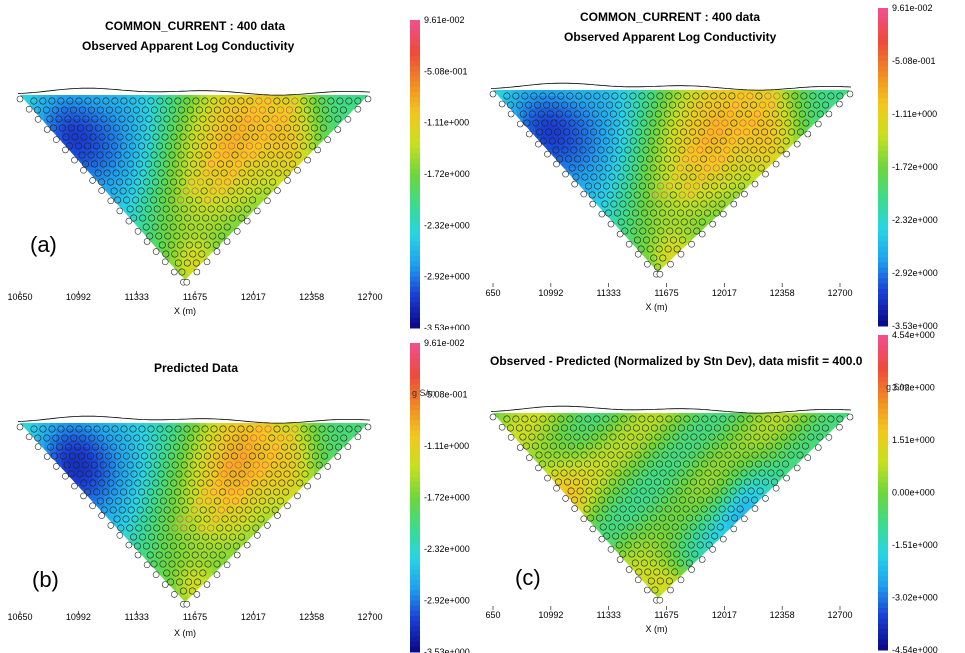 Image resolution: width=965 pixels, height=653 pixels. I want to click on edge-point, so click(297, 170).